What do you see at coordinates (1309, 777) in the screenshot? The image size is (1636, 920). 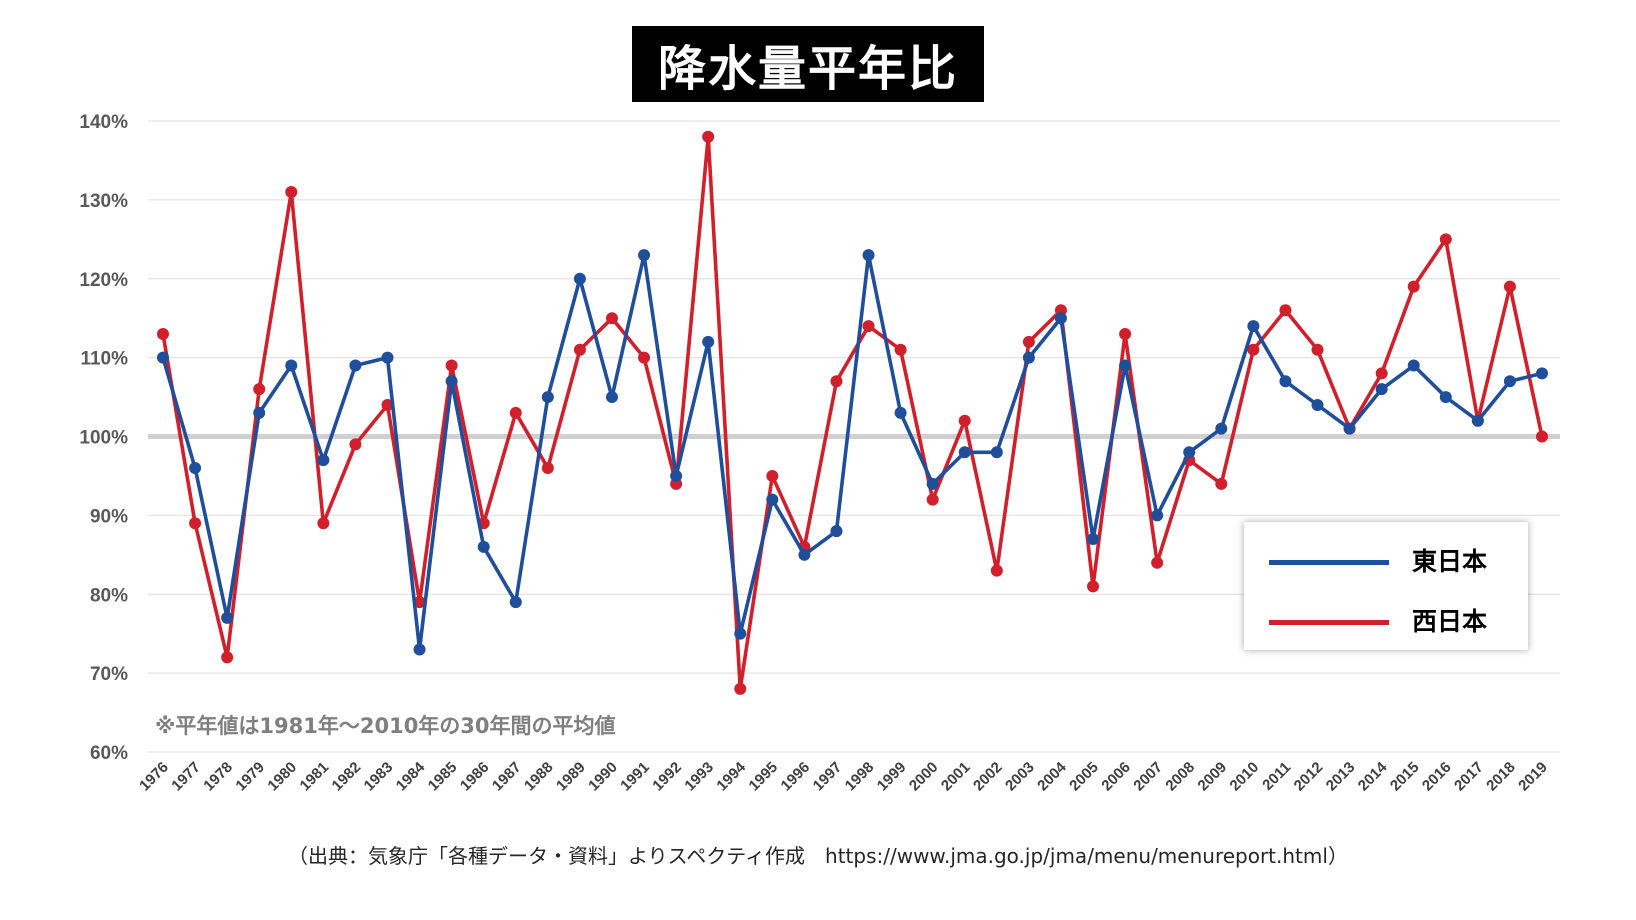 I see `x-tick-label: 2012` at bounding box center [1309, 777].